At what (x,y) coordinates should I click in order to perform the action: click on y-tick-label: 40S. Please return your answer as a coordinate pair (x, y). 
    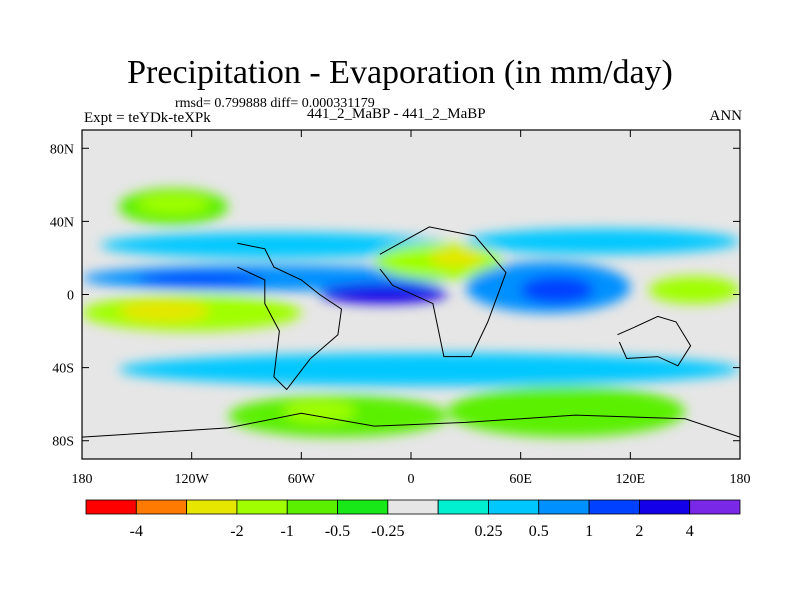
    Looking at the image, I should click on (63, 369).